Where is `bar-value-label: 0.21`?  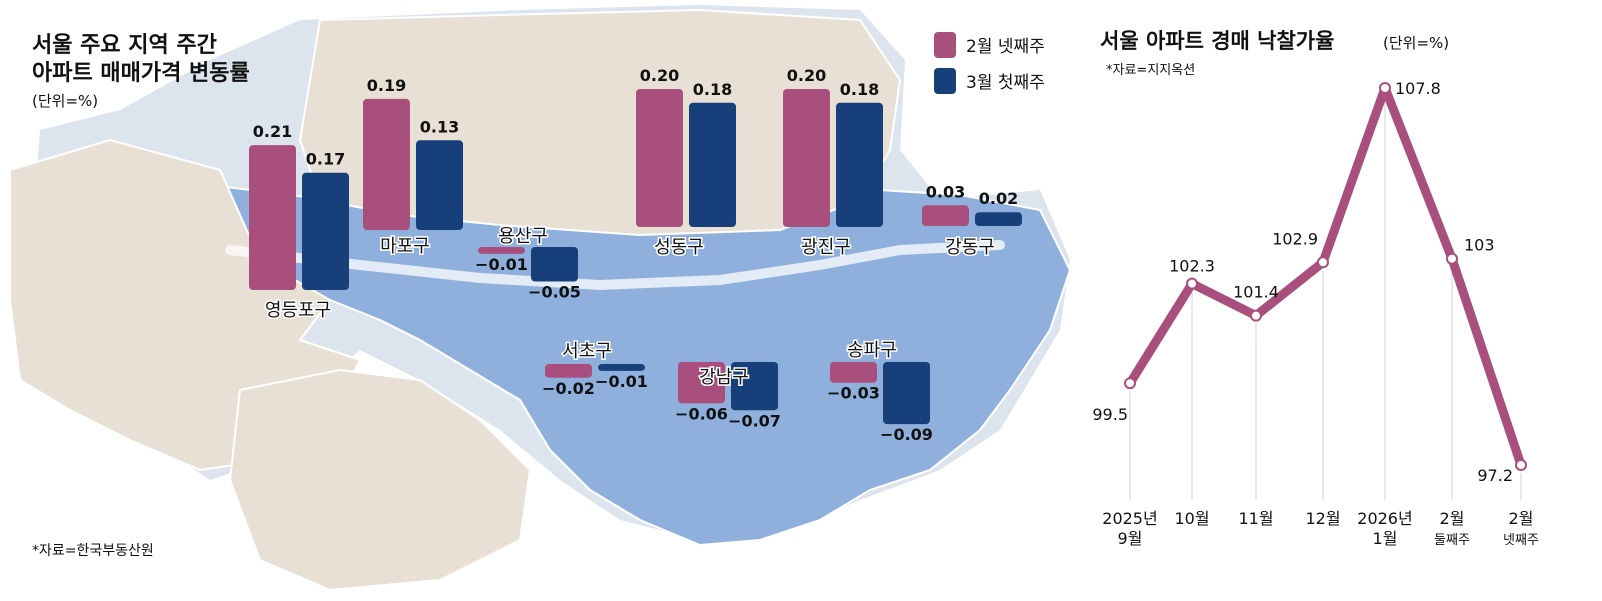 bar-value-label: 0.21 is located at coordinates (272, 131).